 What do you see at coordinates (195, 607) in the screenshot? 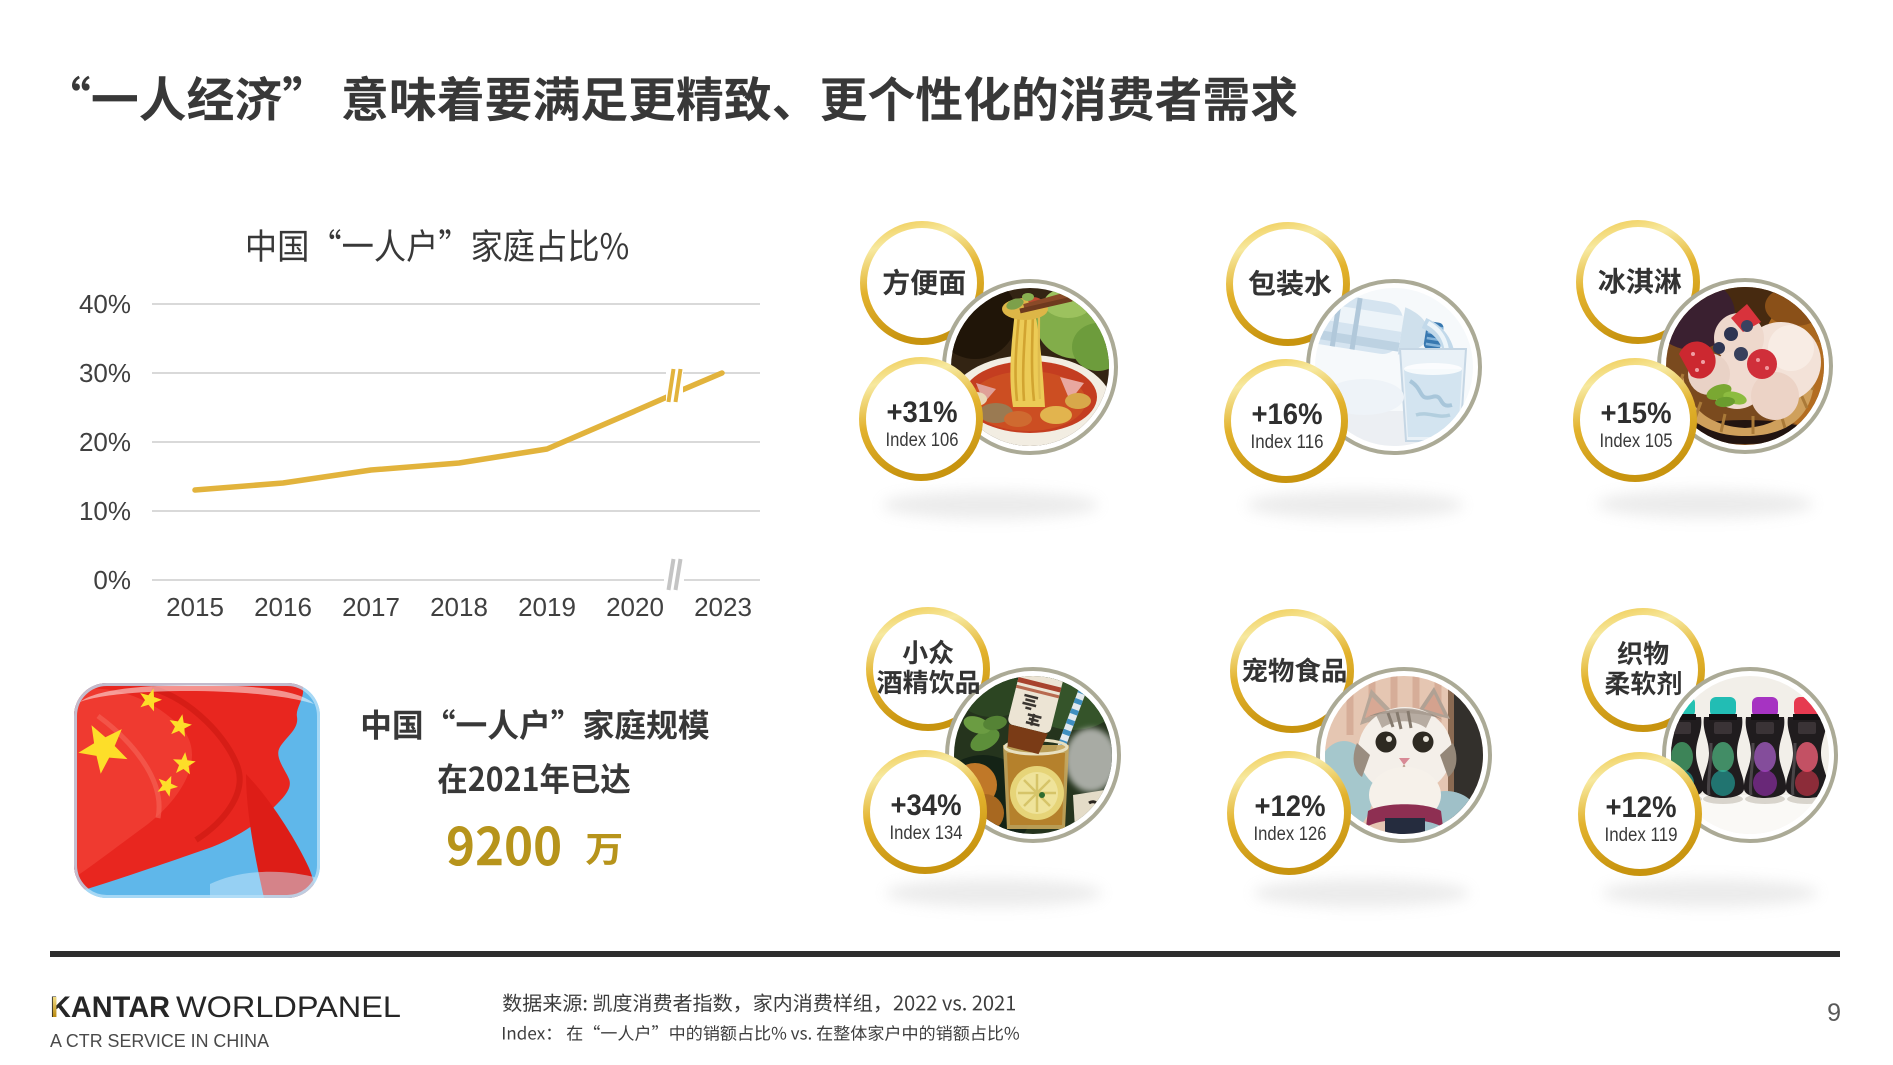
I see `svg-text: 2015` at bounding box center [195, 607].